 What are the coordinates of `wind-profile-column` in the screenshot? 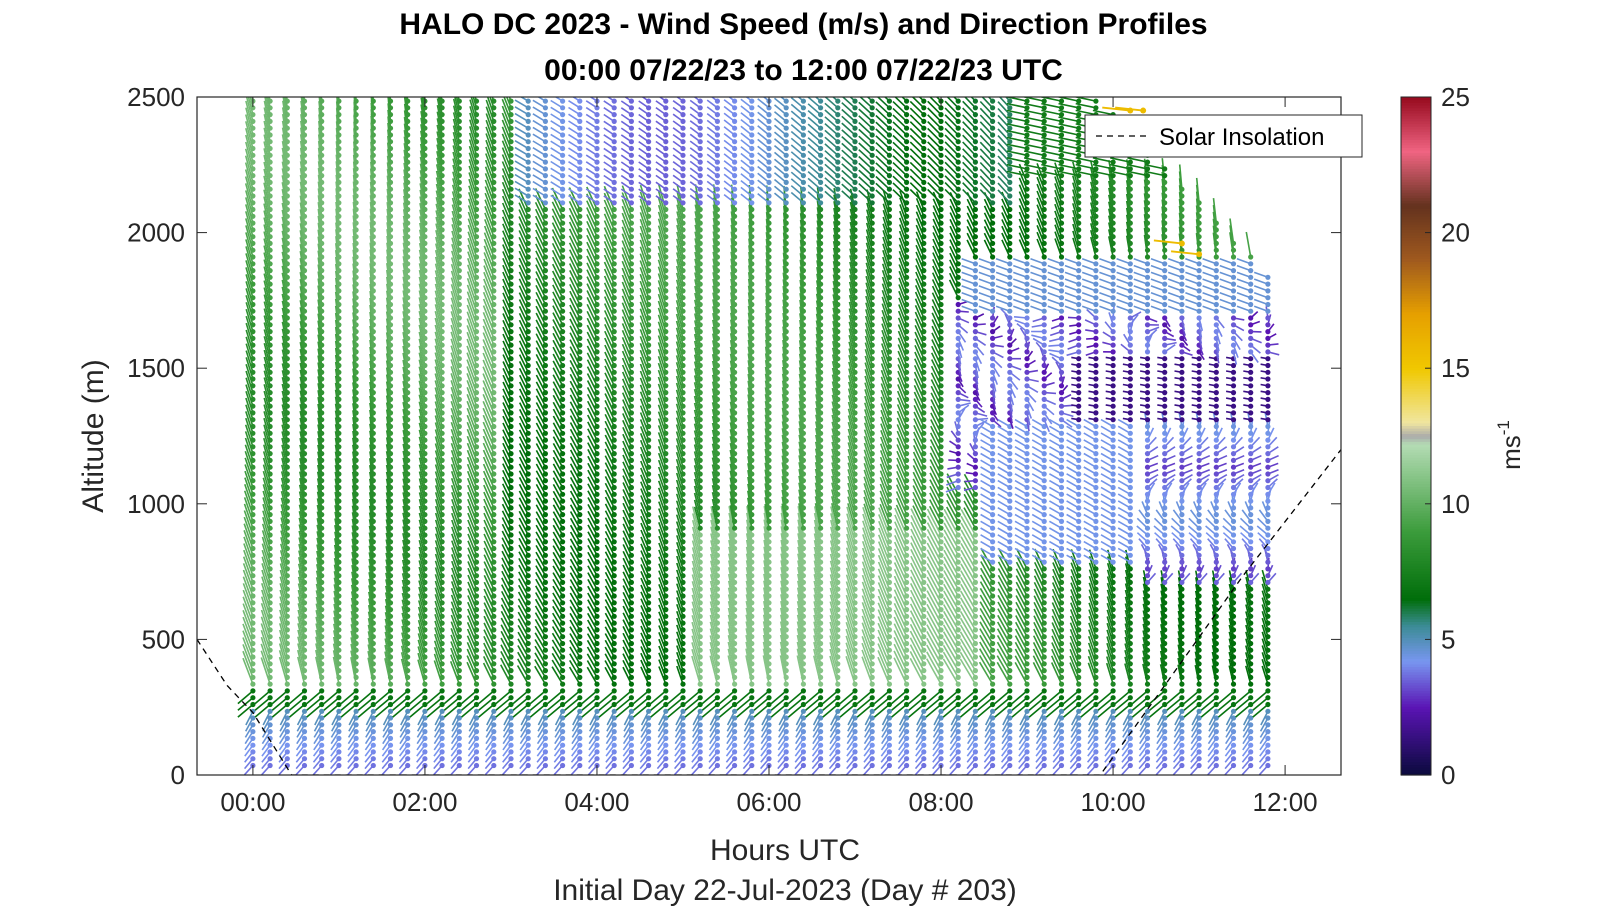 It's located at (349, 436).